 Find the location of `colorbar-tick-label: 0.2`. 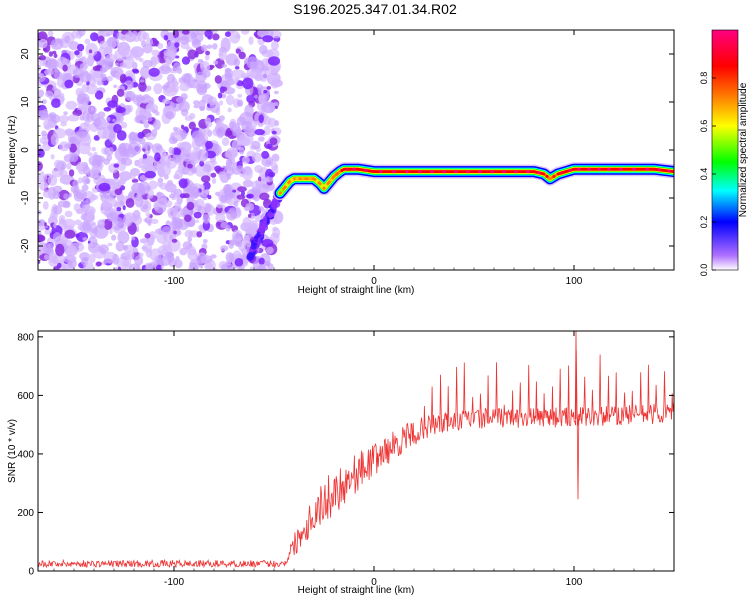

colorbar-tick-label: 0.2 is located at coordinates (704, 222).